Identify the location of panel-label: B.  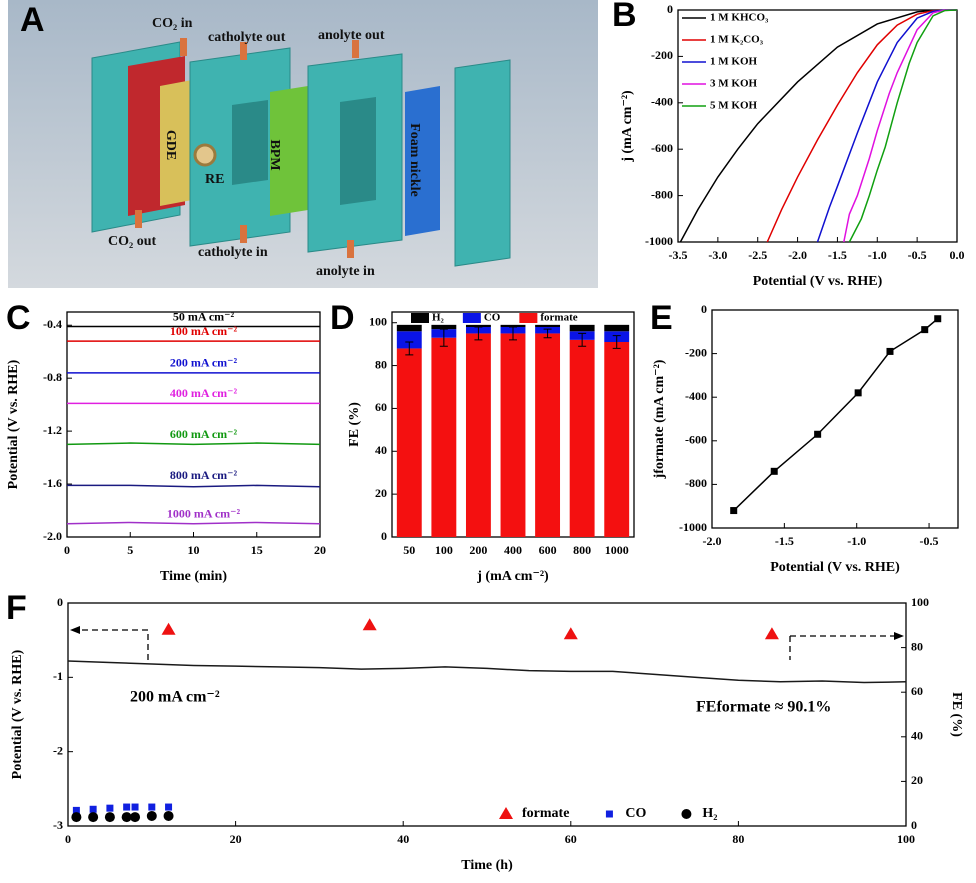
(624, 17).